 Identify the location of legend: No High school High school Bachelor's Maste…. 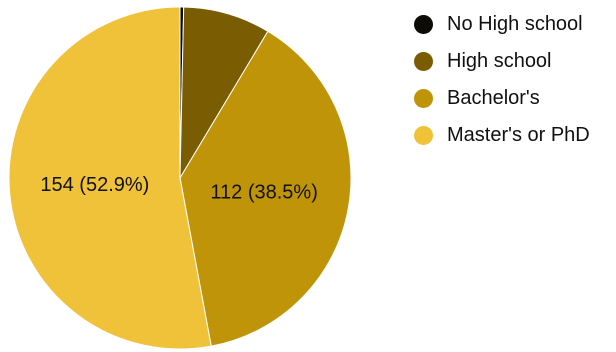
(502, 80).